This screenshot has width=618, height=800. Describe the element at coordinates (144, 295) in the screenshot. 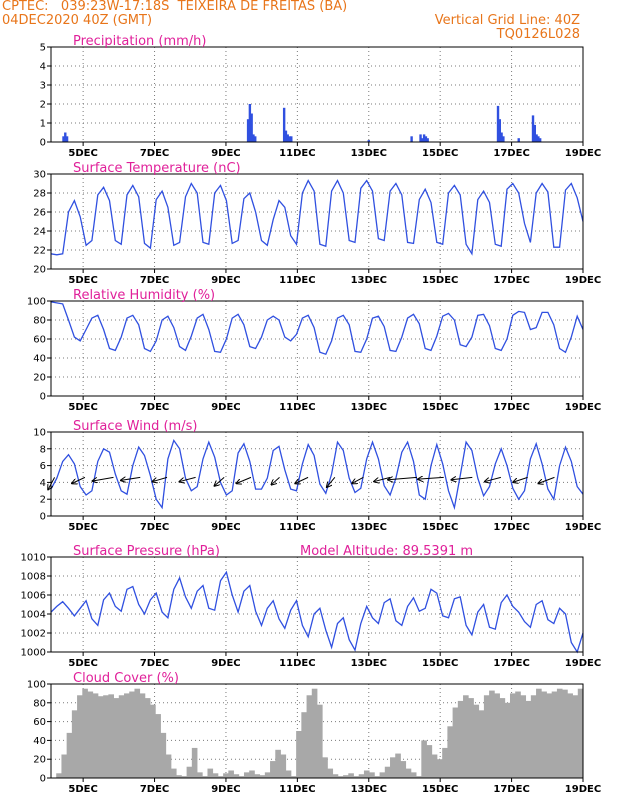

I see `panel-title: Relative Humidity (%)` at that location.